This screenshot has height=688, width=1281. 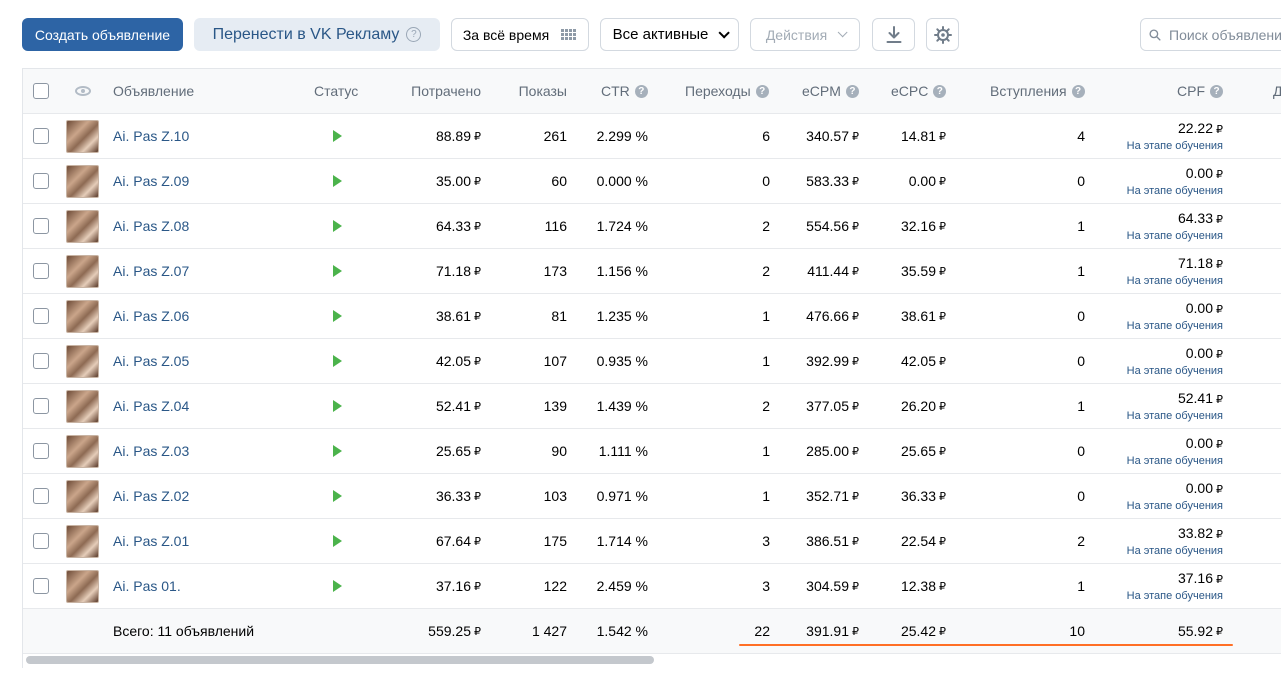 What do you see at coordinates (821, 406) in the screenshot?
I see `ecpm-cell: 377.05 ₽` at bounding box center [821, 406].